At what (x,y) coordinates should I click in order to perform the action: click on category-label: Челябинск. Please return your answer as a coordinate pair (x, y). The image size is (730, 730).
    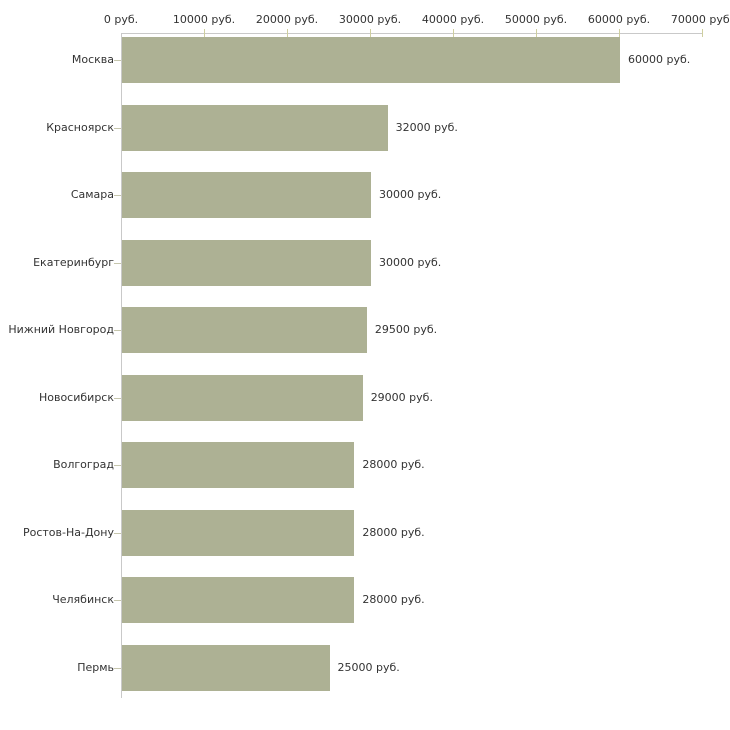
    Looking at the image, I should click on (83, 599).